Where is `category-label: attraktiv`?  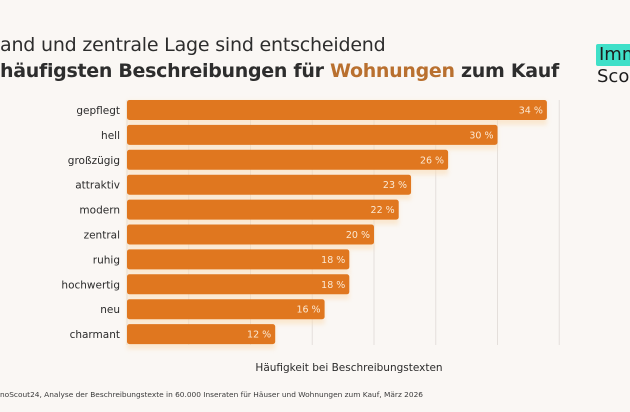
category-label: attraktiv is located at coordinates (97, 186).